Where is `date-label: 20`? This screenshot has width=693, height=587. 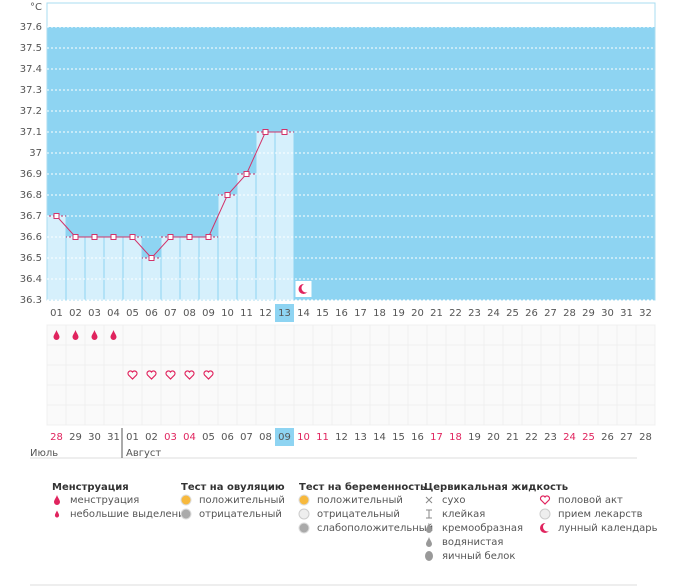
date-label: 20 is located at coordinates (493, 437).